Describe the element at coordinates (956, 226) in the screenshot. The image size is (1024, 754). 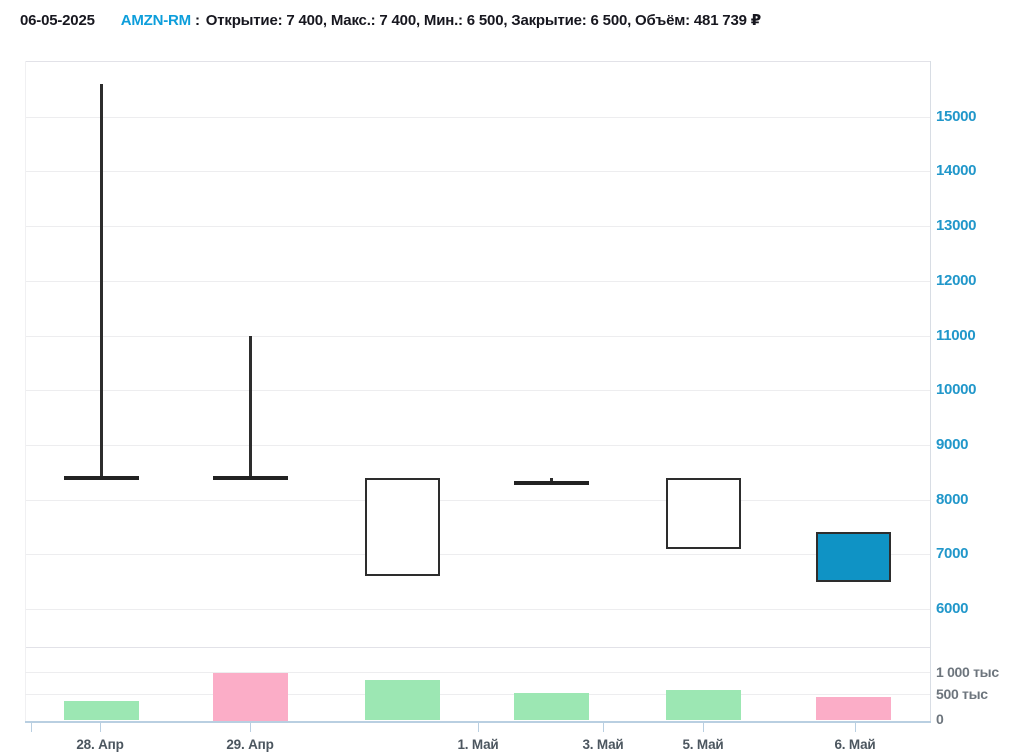
I see `price-axis-label: 13000` at that location.